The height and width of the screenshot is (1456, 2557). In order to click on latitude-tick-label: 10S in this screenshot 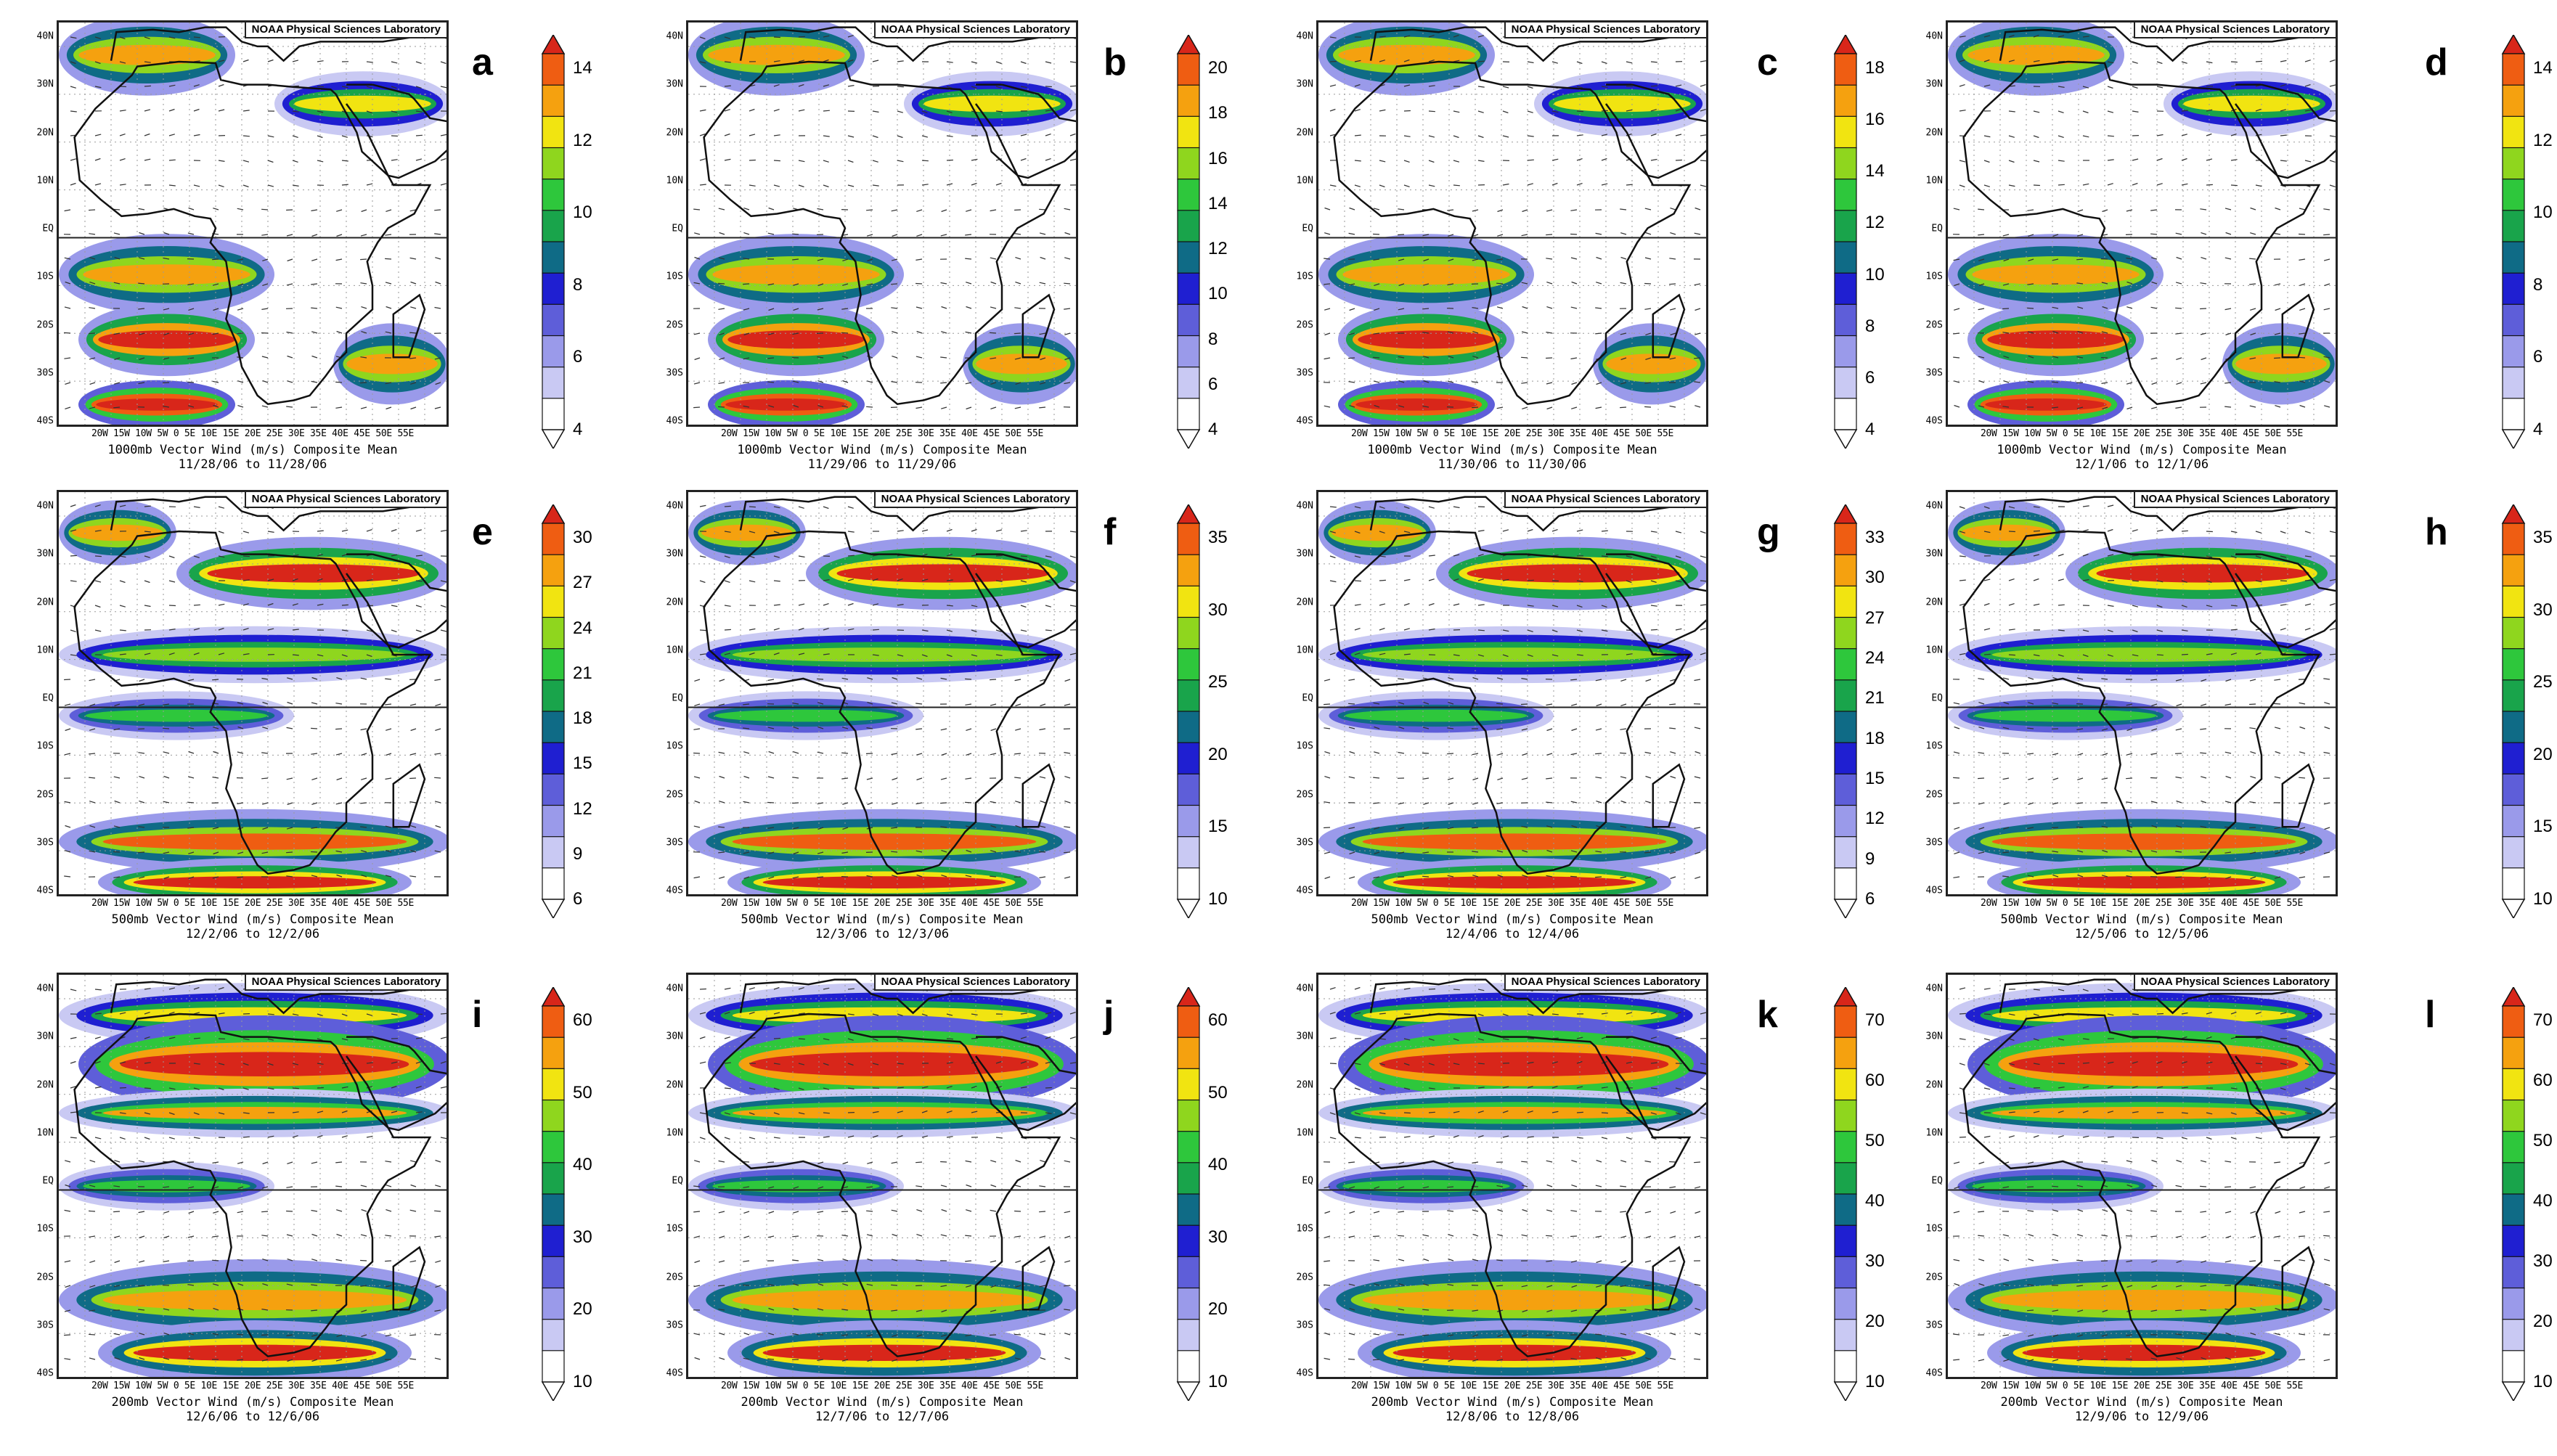, I will do `click(1934, 1229)`.